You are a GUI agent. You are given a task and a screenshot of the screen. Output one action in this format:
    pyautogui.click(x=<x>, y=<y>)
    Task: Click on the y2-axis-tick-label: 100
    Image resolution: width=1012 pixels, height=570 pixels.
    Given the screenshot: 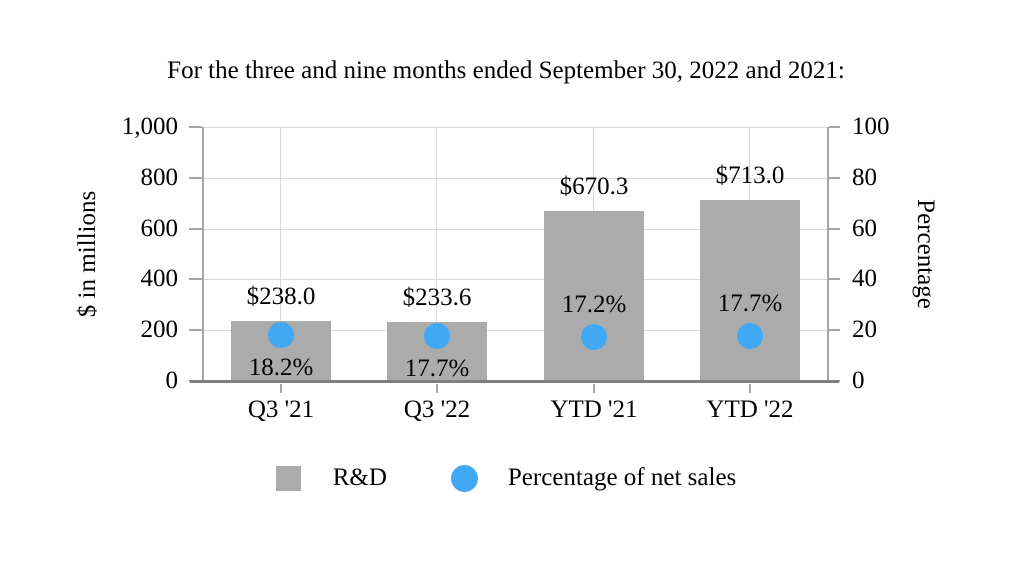 What is the action you would take?
    pyautogui.click(x=871, y=126)
    